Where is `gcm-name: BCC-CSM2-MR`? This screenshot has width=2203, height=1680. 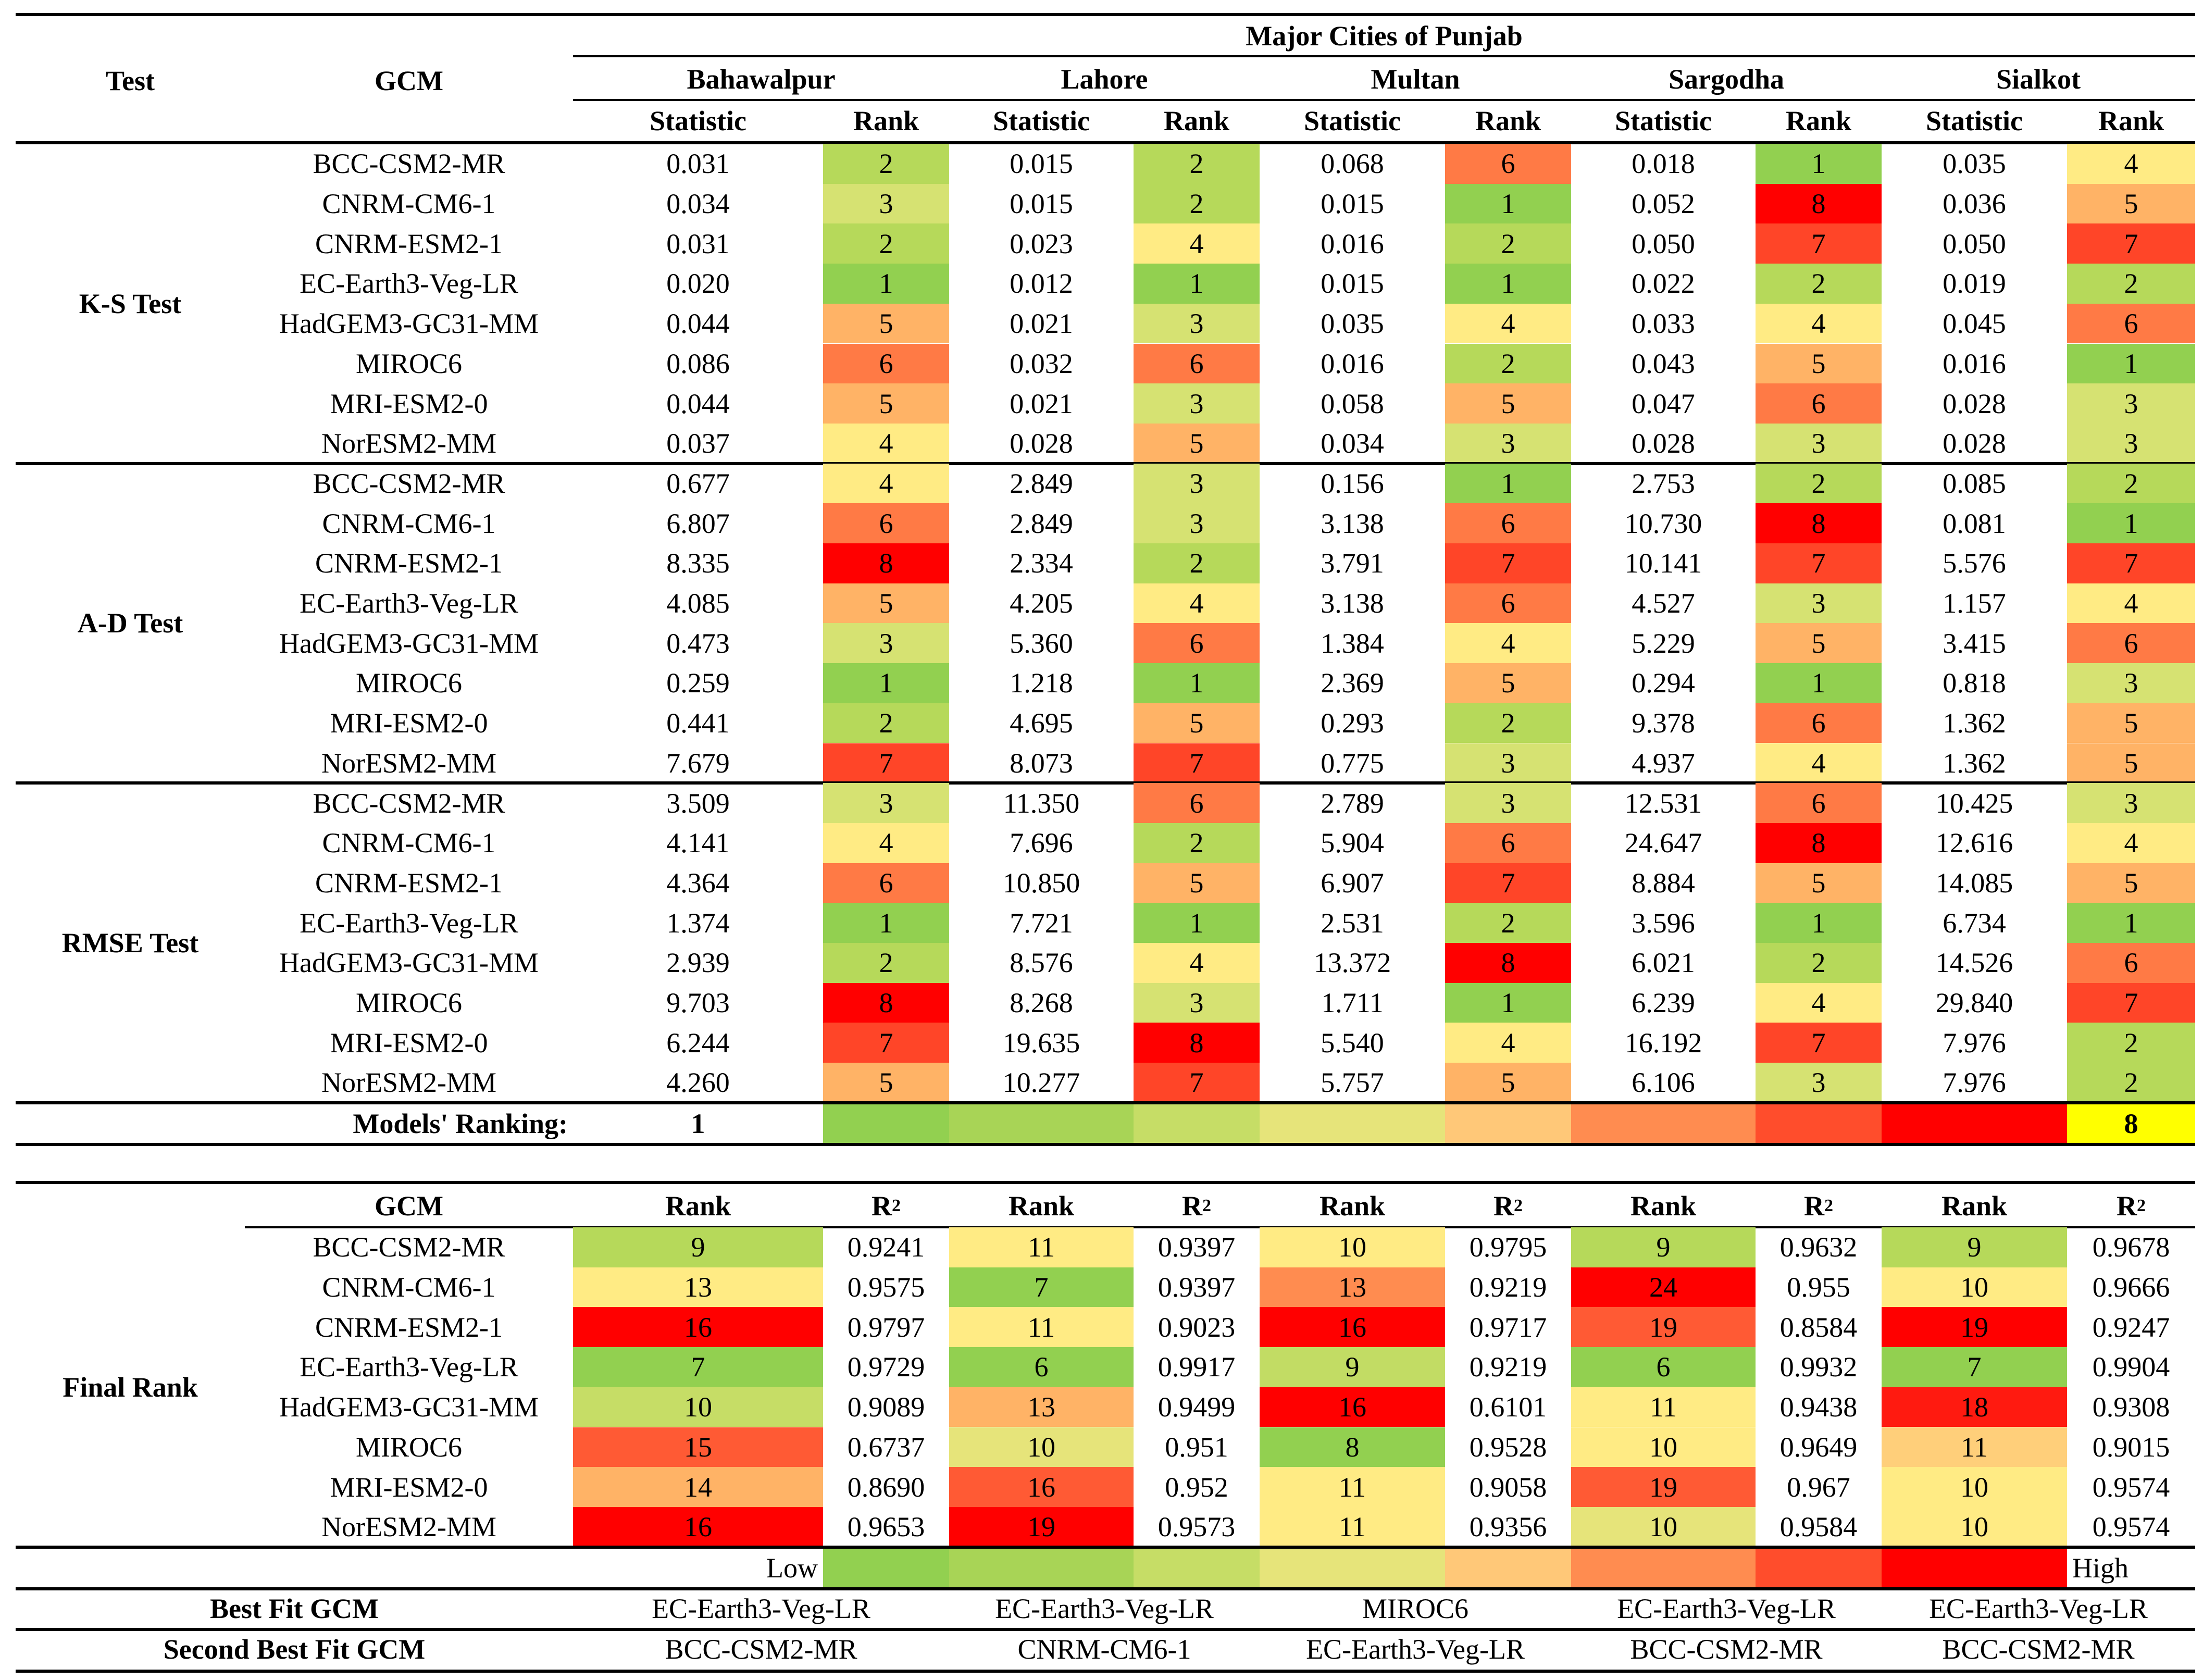
gcm-name: BCC-CSM2-MR is located at coordinates (409, 1247).